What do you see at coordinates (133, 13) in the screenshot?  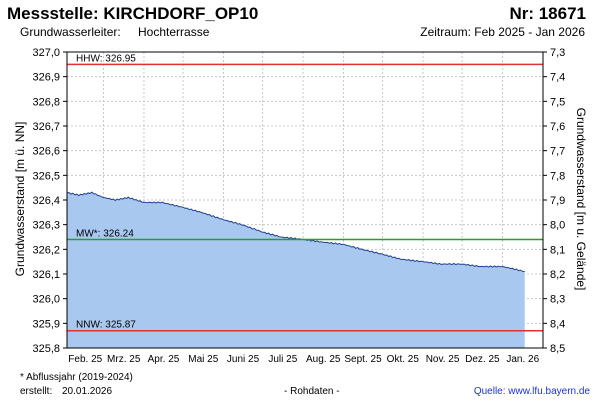 I see `station-title: Messstelle: KIRCHDORF_OP10` at bounding box center [133, 13].